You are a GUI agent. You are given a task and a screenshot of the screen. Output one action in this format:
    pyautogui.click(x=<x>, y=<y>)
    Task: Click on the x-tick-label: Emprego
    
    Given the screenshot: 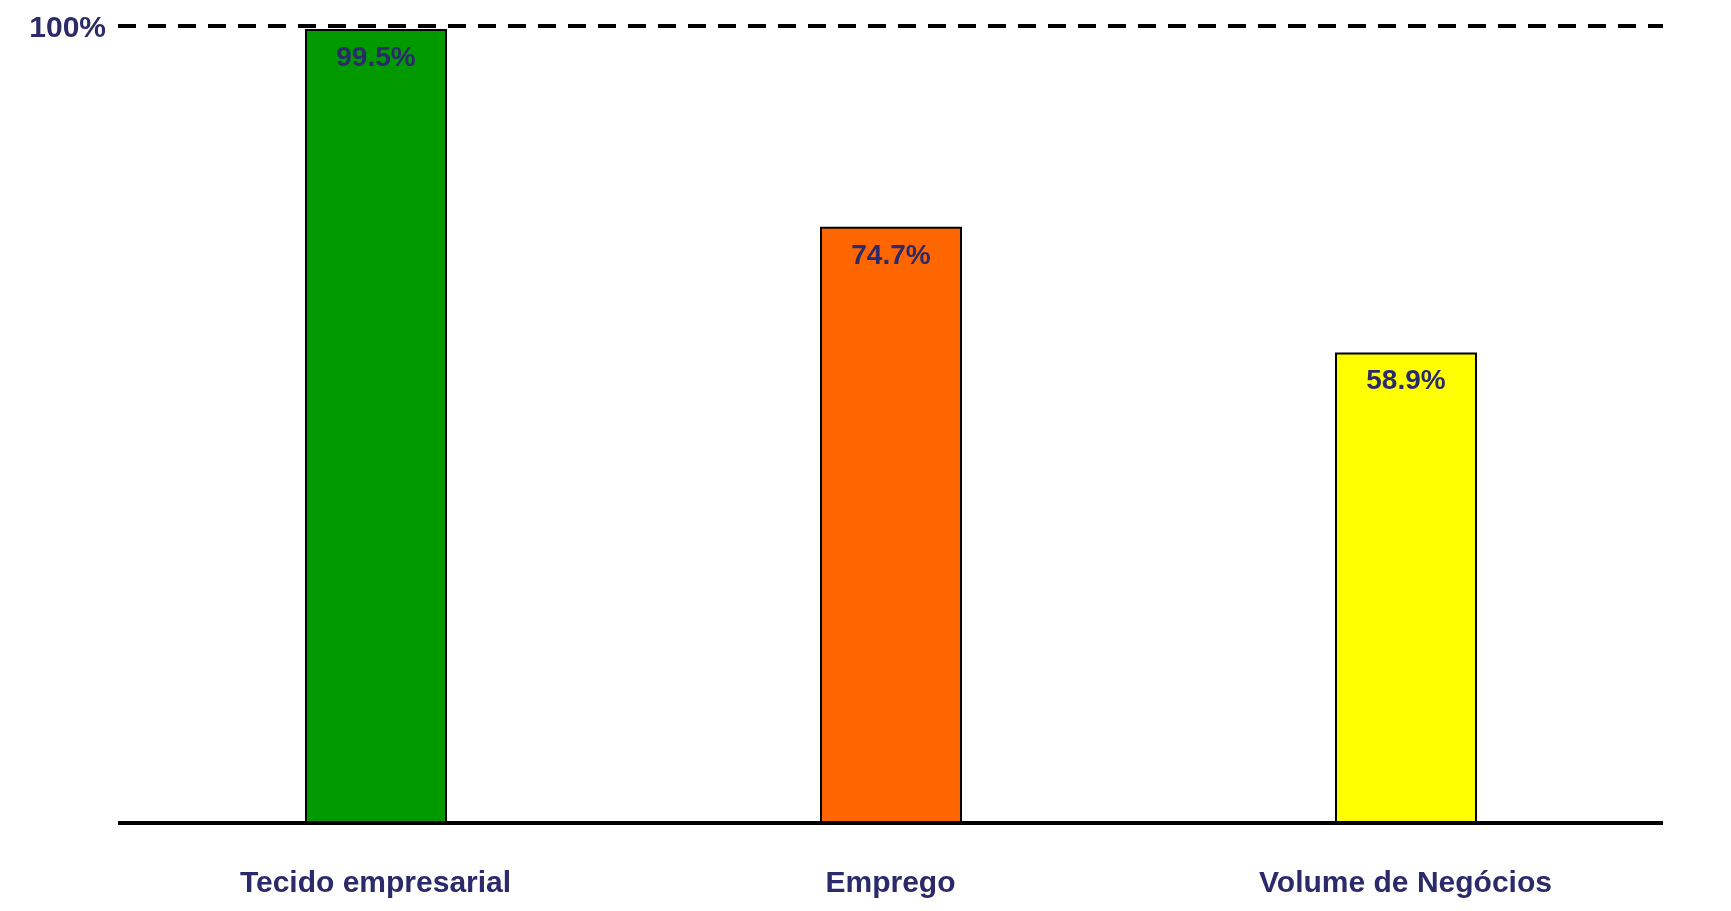 What is the action you would take?
    pyautogui.click(x=890, y=882)
    